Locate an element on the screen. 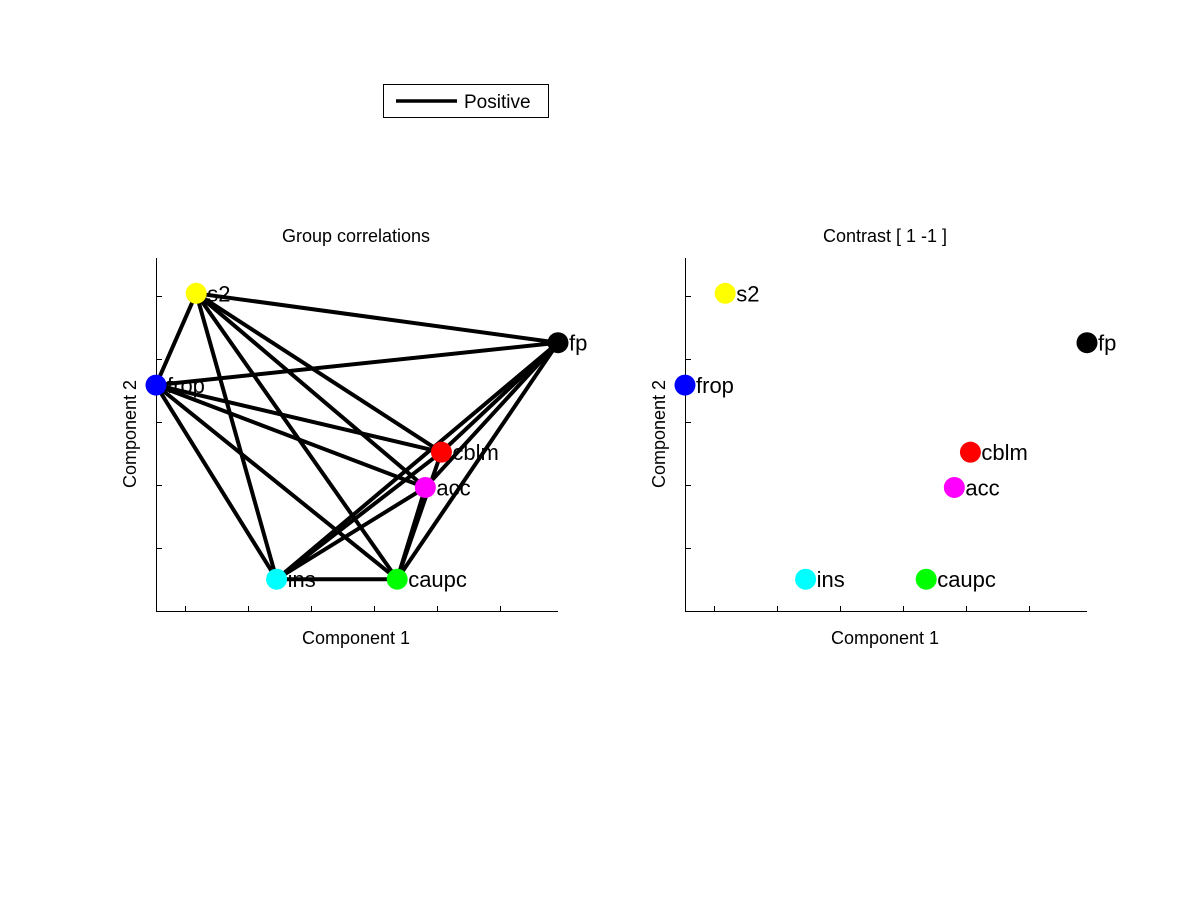 The height and width of the screenshot is (906, 1201). edge-s2-frop is located at coordinates (176, 339).